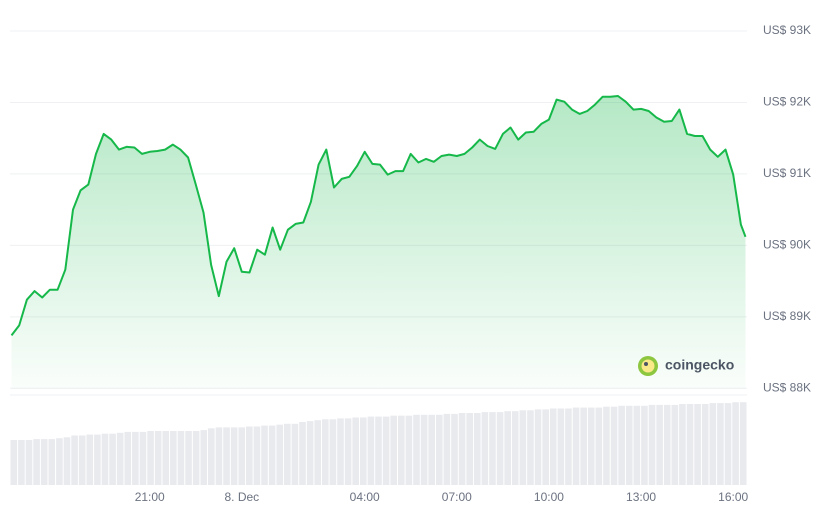 The height and width of the screenshot is (521, 833). I want to click on logo-eye, so click(646, 364).